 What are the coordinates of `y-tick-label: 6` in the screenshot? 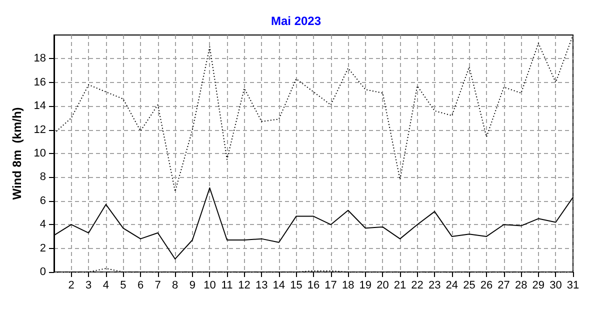 It's located at (43, 200).